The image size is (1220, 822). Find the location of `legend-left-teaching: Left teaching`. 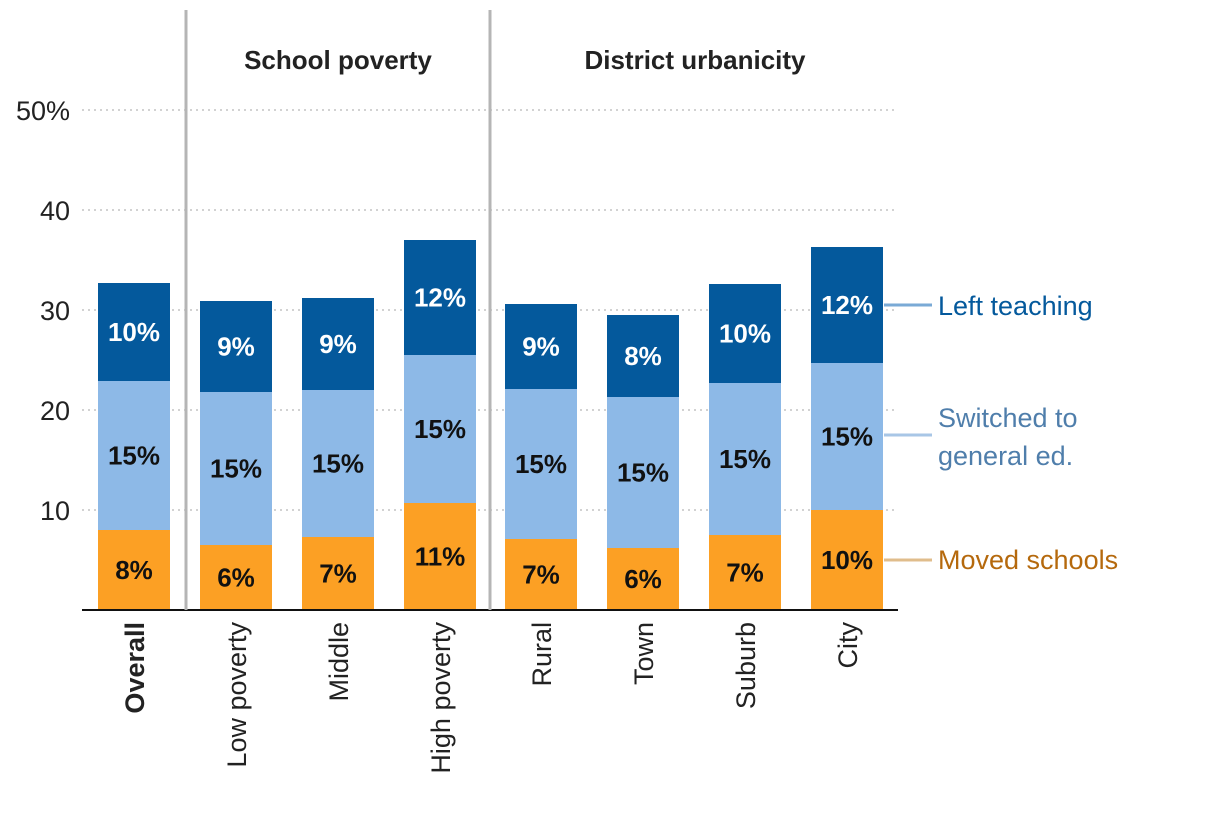

legend-left-teaching: Left teaching is located at coordinates (1015, 306).